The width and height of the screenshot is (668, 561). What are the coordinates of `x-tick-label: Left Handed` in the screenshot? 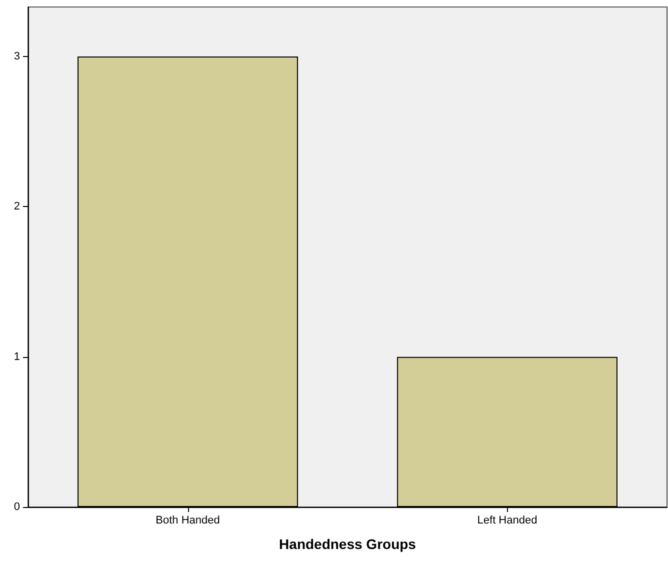 It's located at (507, 520).